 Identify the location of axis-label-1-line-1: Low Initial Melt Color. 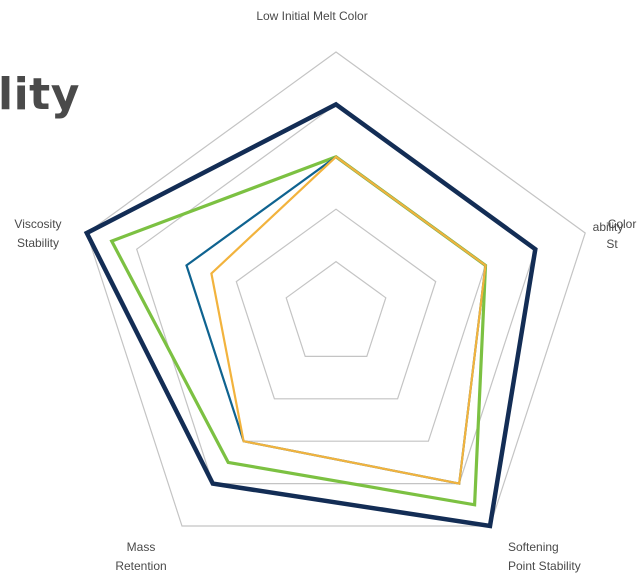
(311, 16).